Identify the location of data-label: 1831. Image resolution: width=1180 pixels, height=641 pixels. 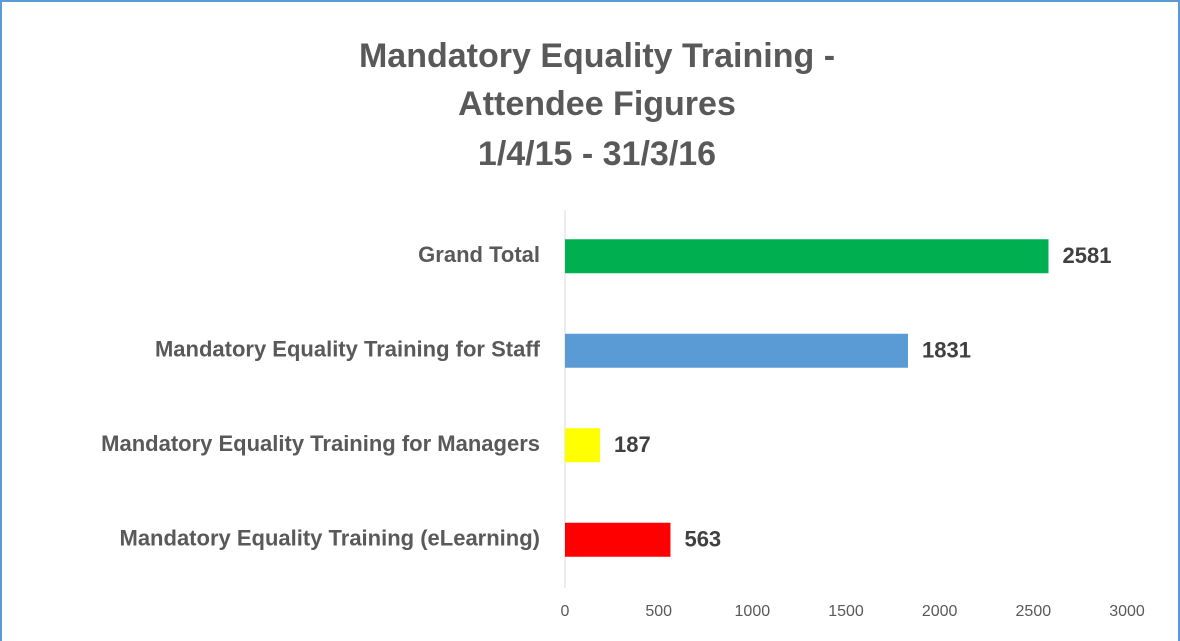
(946, 350).